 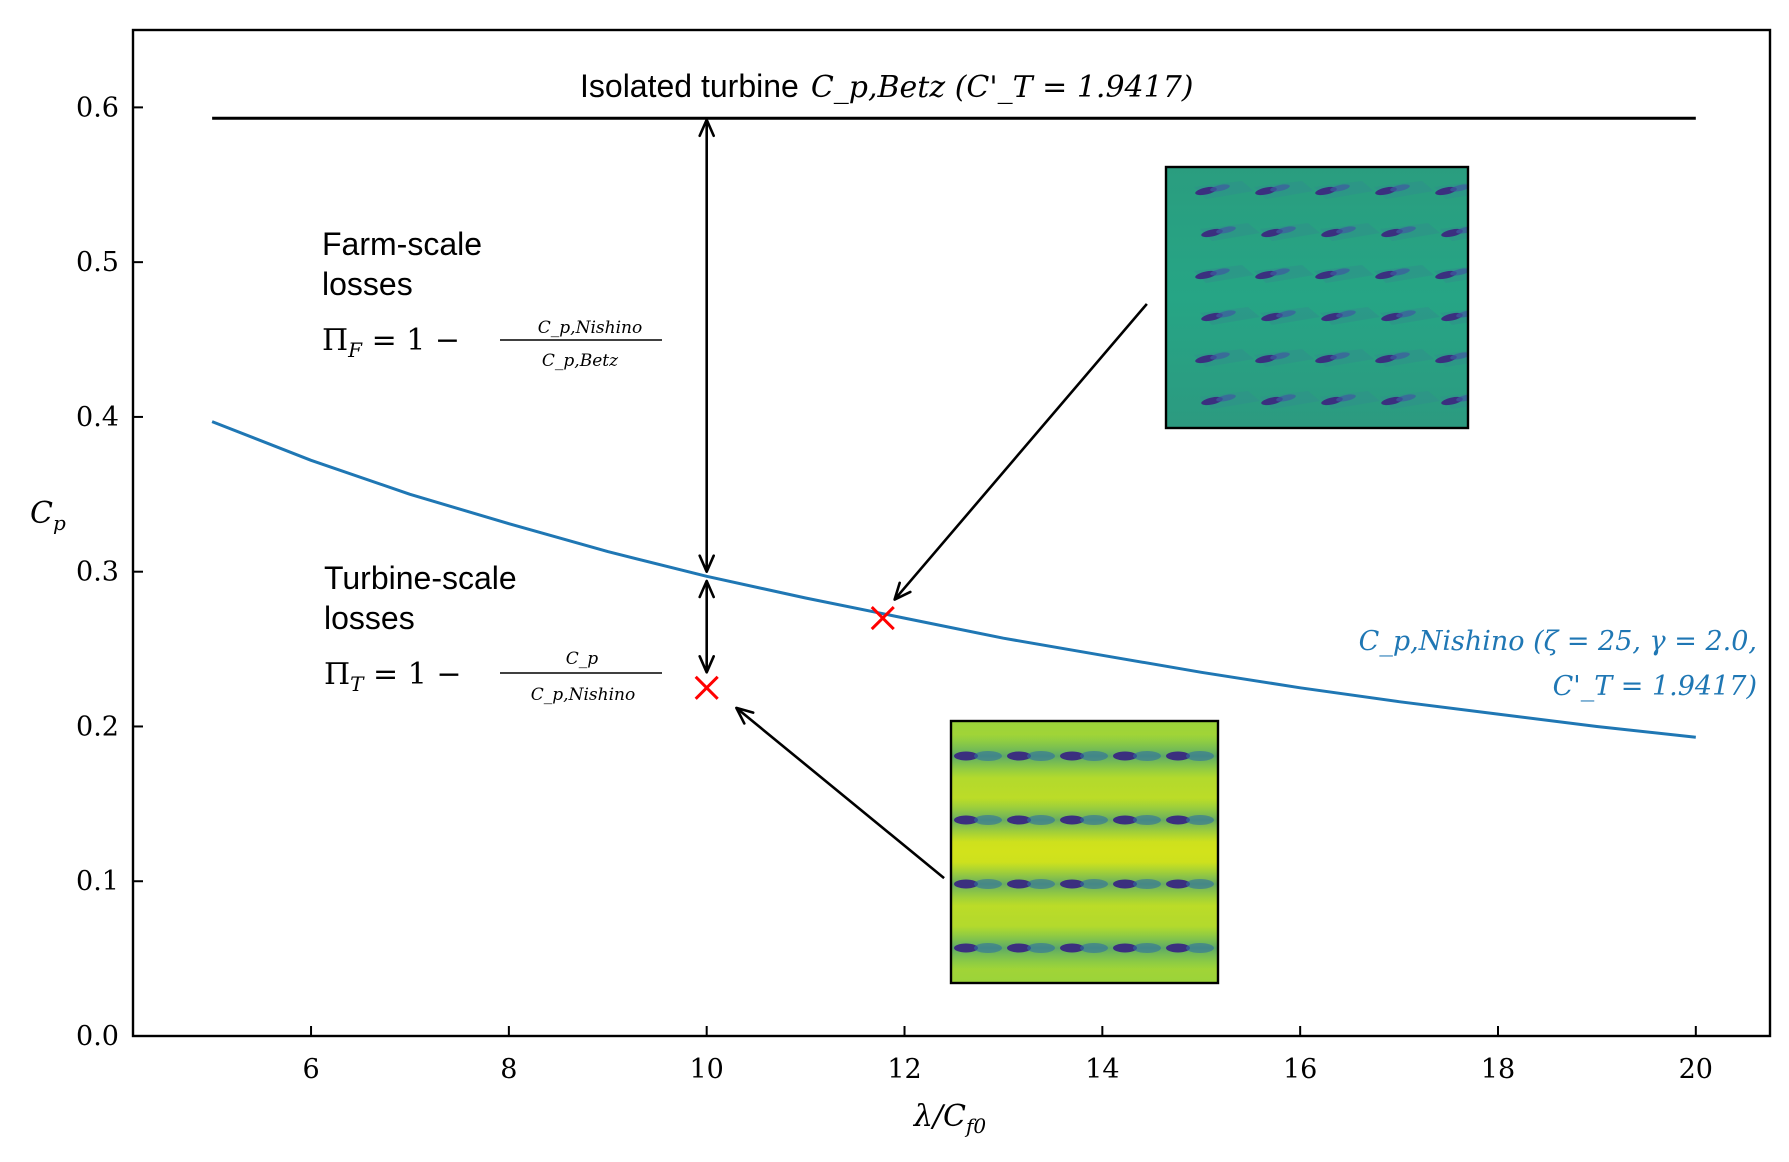 I want to click on turbine-losses-title-line1: Turbine-scale, so click(x=420, y=578).